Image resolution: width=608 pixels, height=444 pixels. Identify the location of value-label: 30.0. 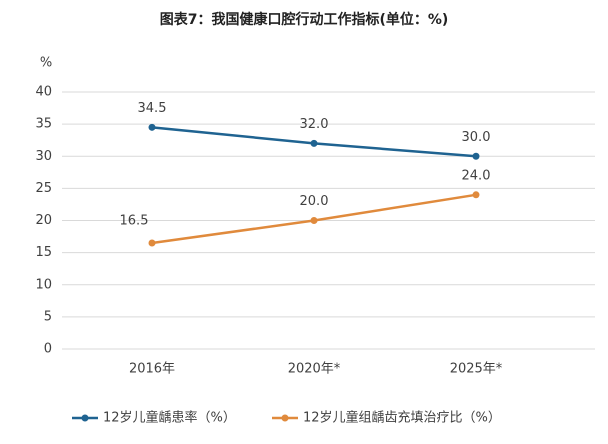
(476, 137).